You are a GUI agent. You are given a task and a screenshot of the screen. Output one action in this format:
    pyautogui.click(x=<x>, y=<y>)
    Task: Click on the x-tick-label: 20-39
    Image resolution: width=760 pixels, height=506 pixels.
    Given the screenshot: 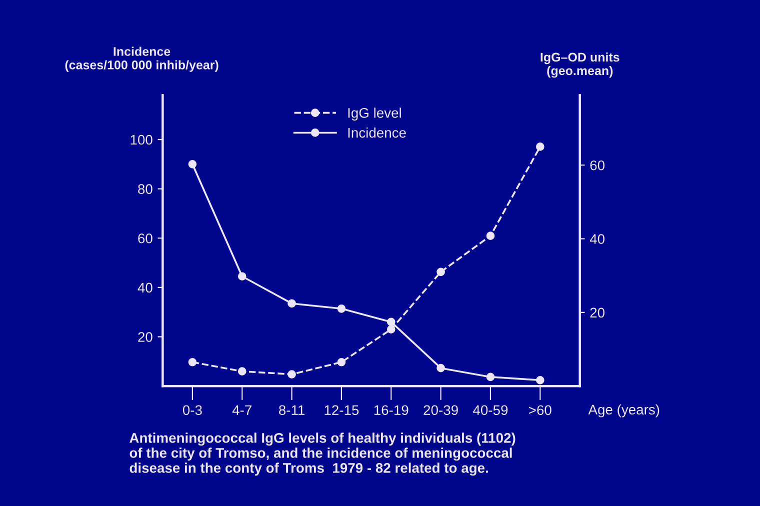 What is the action you would take?
    pyautogui.click(x=441, y=410)
    